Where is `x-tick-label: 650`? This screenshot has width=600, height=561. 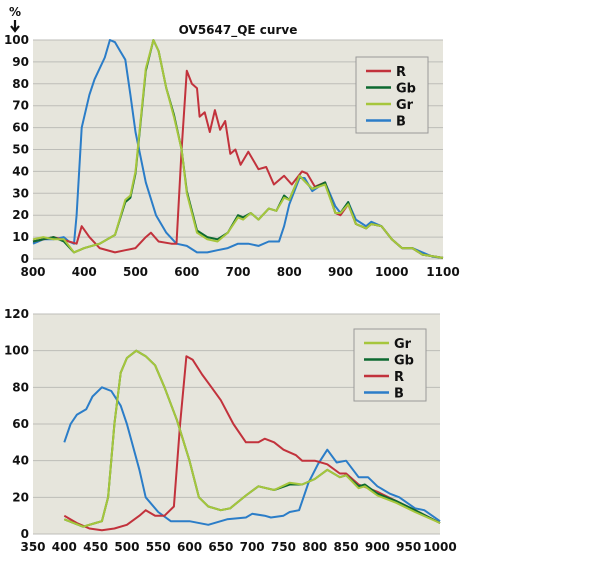 x-tick-label: 650 is located at coordinates (220, 547).